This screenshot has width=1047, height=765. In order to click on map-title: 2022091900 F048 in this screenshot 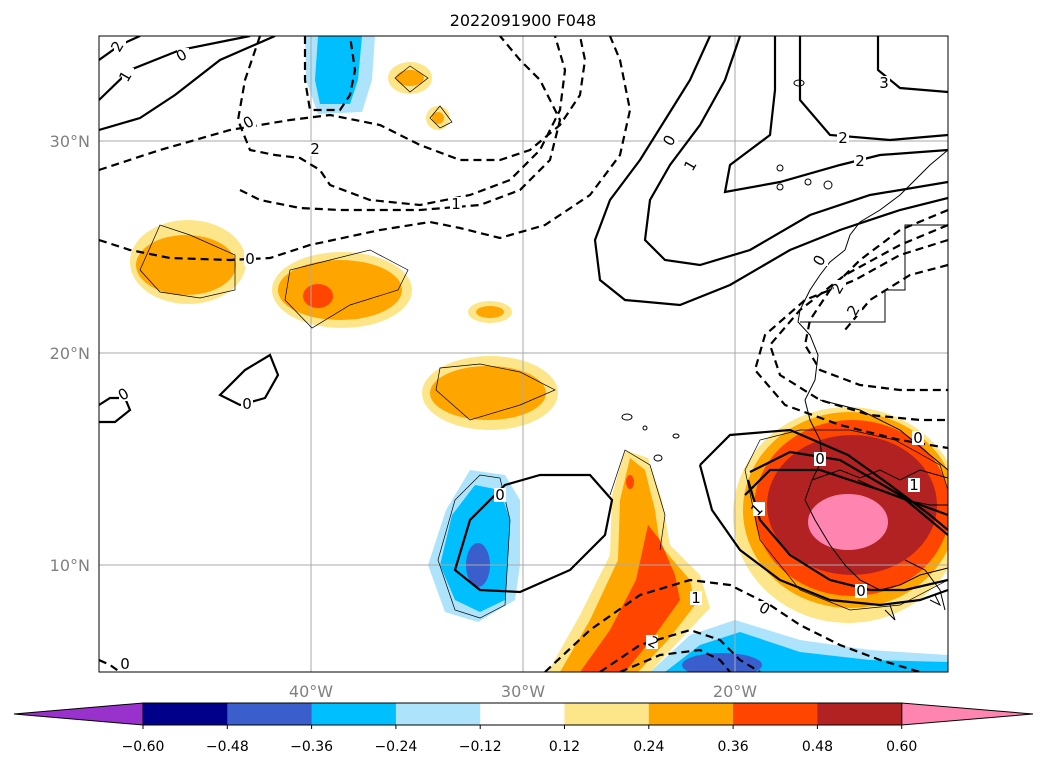, I will do `click(523, 20)`.